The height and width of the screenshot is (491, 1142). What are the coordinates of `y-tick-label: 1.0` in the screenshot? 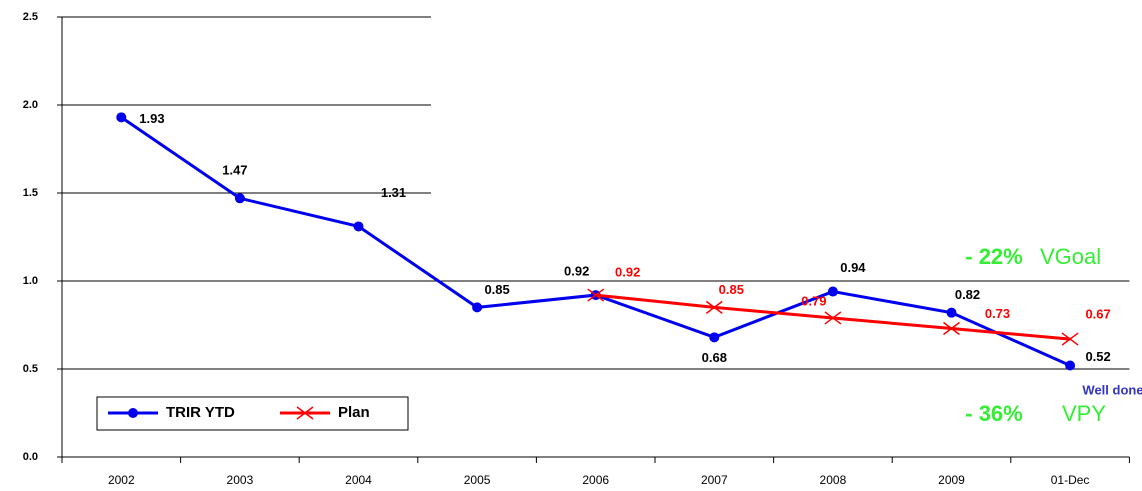 It's located at (30, 281).